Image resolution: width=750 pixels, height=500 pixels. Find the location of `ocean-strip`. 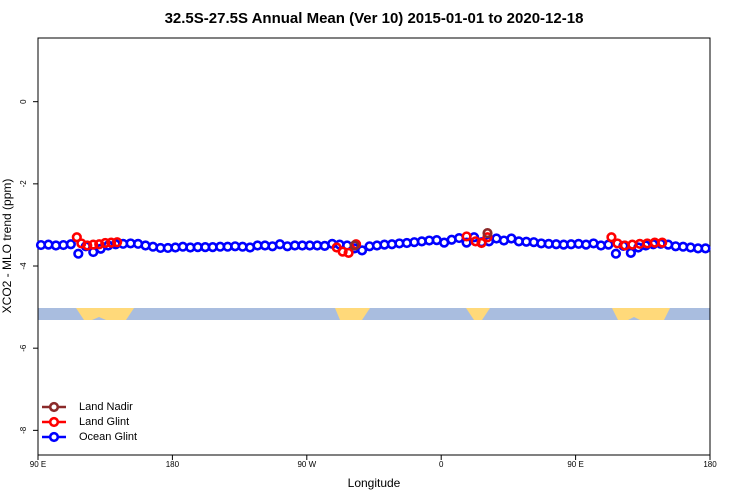

ocean-strip is located at coordinates (374, 314).